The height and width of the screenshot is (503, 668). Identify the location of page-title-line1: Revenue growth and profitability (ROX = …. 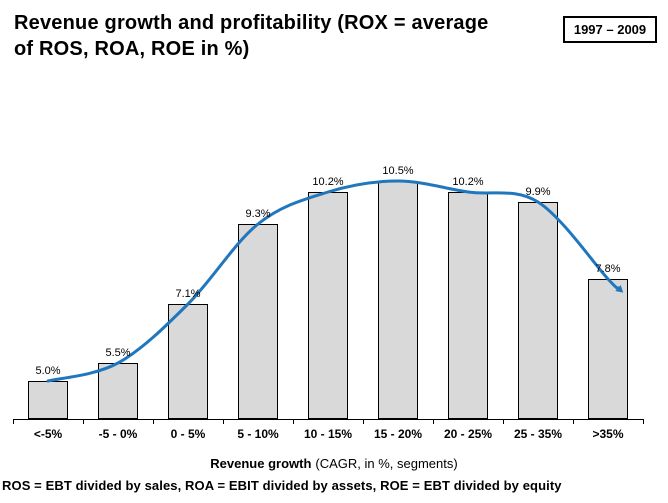
(251, 23).